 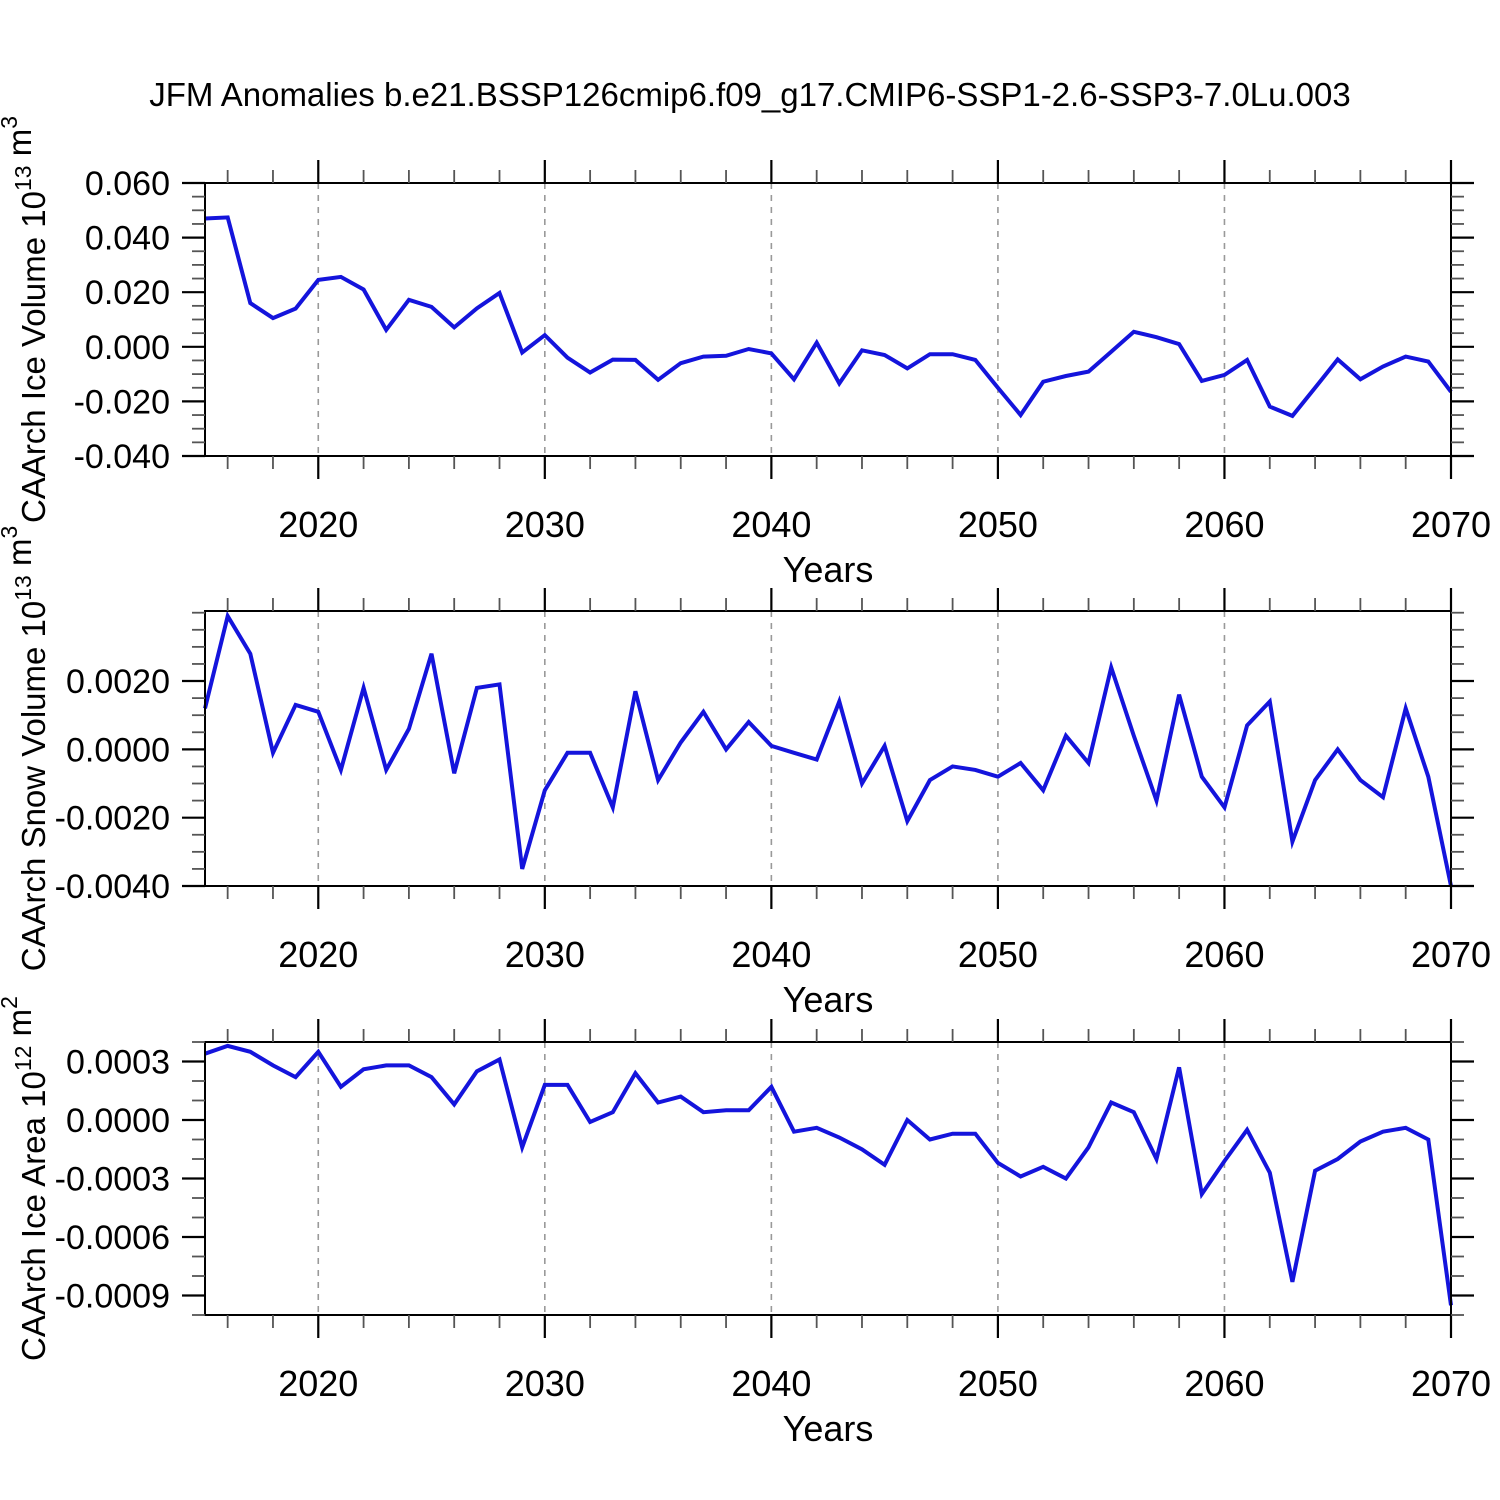 What do you see at coordinates (127, 348) in the screenshot?
I see `y-tick-label: 0.000` at bounding box center [127, 348].